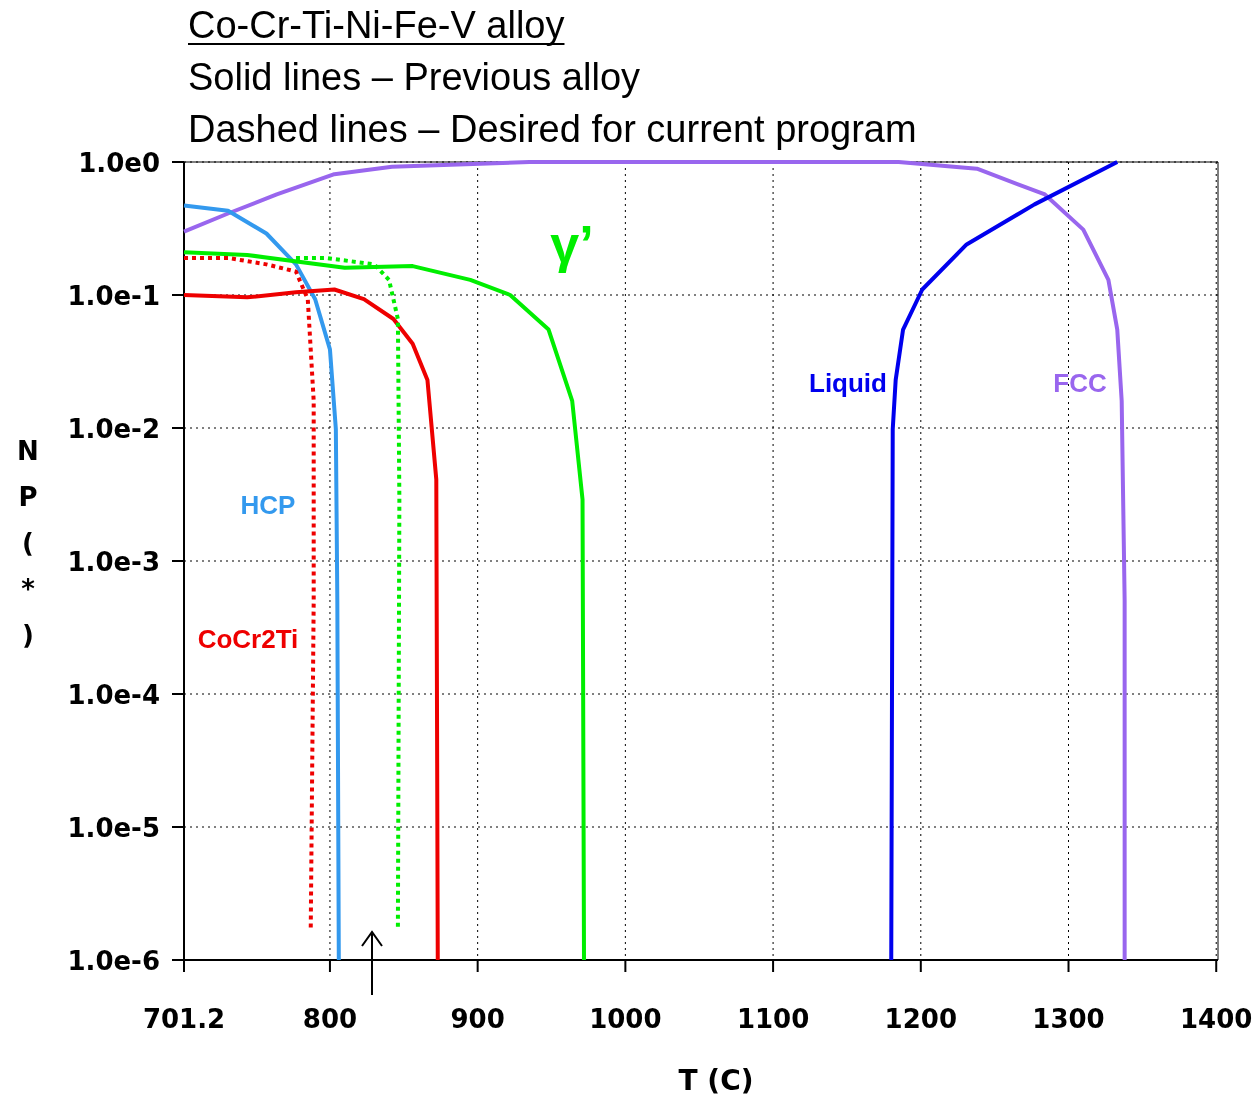 The height and width of the screenshot is (1098, 1257). What do you see at coordinates (113, 429) in the screenshot?
I see `y-tick-label: 1.0e-2` at bounding box center [113, 429].